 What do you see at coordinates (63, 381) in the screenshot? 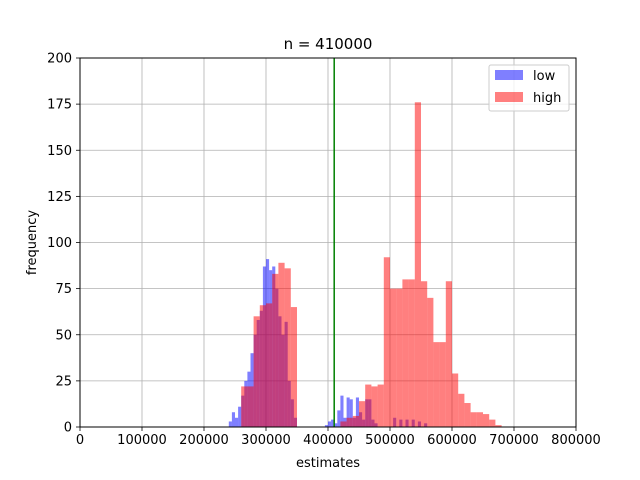
I see `y-tick-label: 25` at bounding box center [63, 381].